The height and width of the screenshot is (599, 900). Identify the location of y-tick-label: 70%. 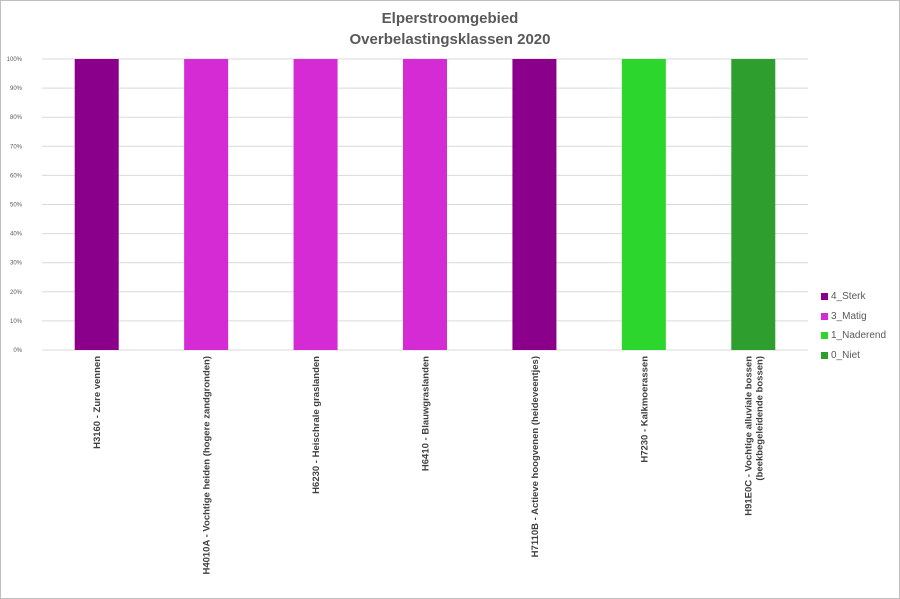
(16, 147).